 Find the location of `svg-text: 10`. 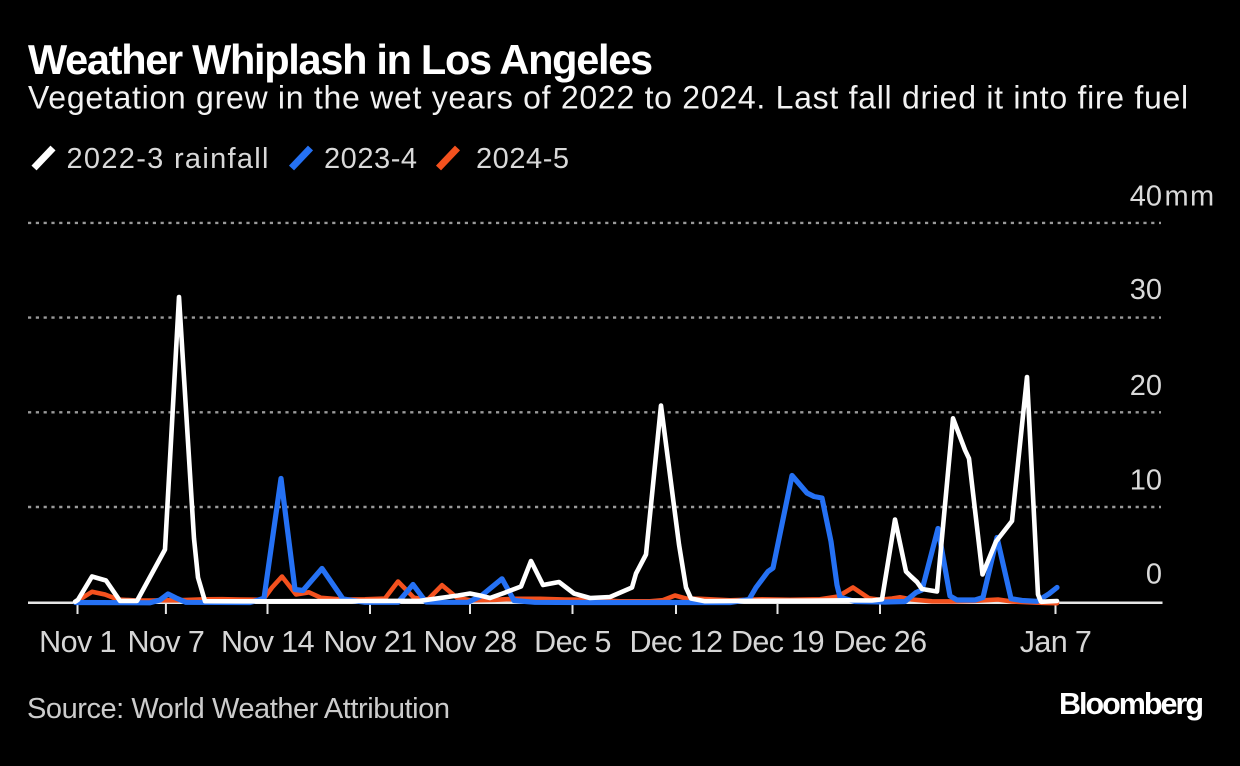

svg-text: 10 is located at coordinates (1146, 481).